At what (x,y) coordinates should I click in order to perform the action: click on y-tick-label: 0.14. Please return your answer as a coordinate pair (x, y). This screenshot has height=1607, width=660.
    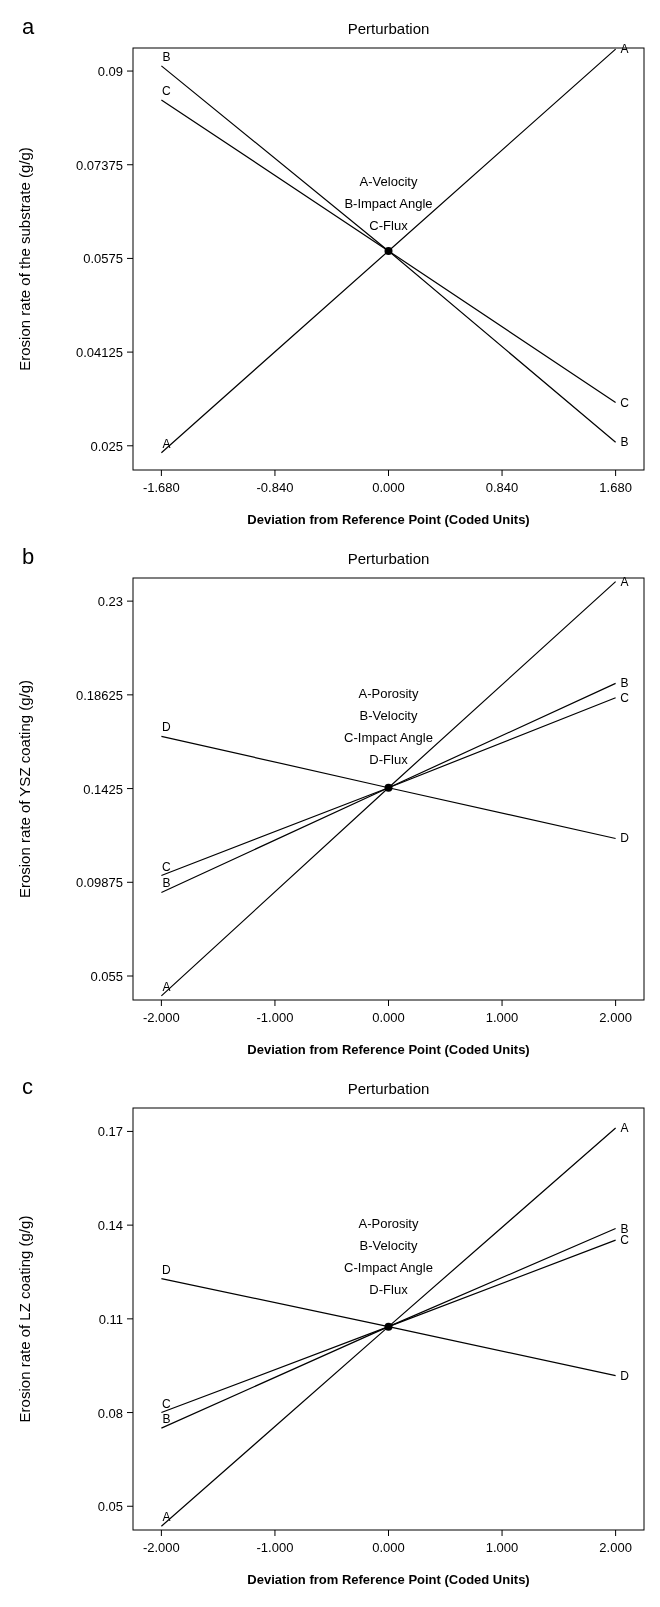
    Looking at the image, I should click on (110, 1226).